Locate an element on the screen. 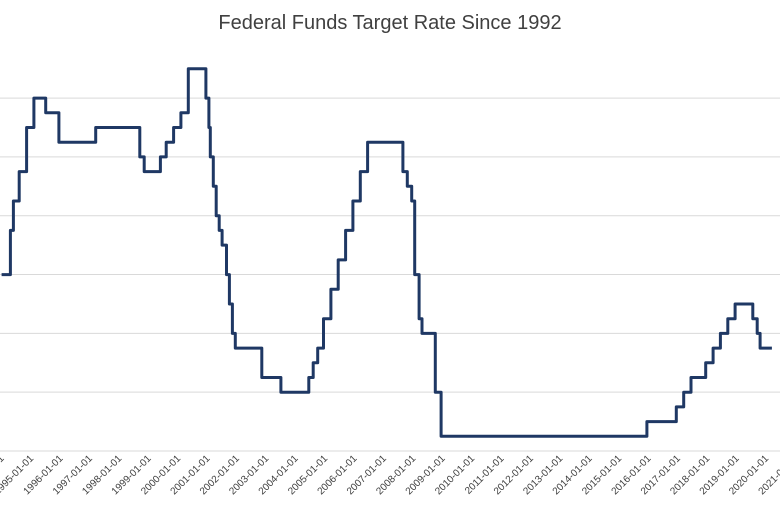 The image size is (780, 516). chart-title: Federal Funds Target Rate Since 1992 is located at coordinates (390, 23).